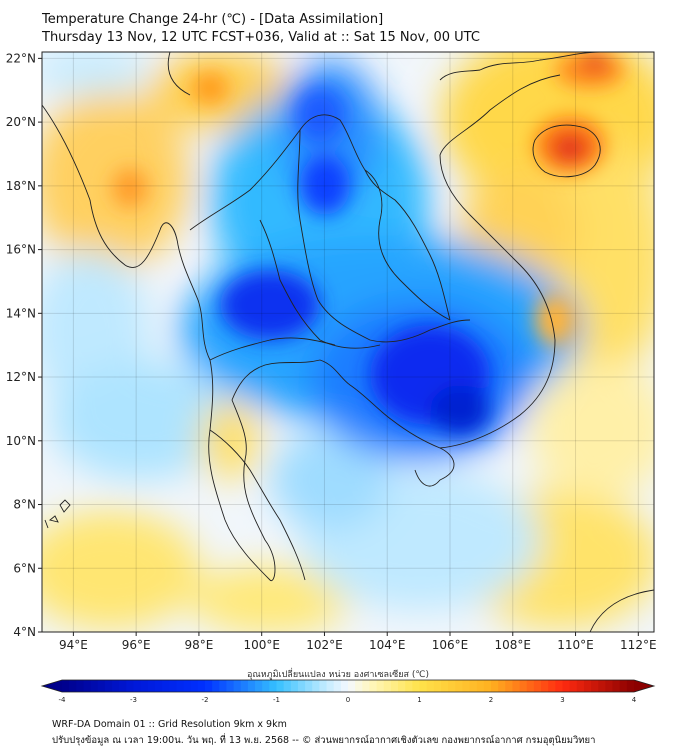  Describe the element at coordinates (52, 686) in the screenshot. I see `colorbar-extend-min` at that location.